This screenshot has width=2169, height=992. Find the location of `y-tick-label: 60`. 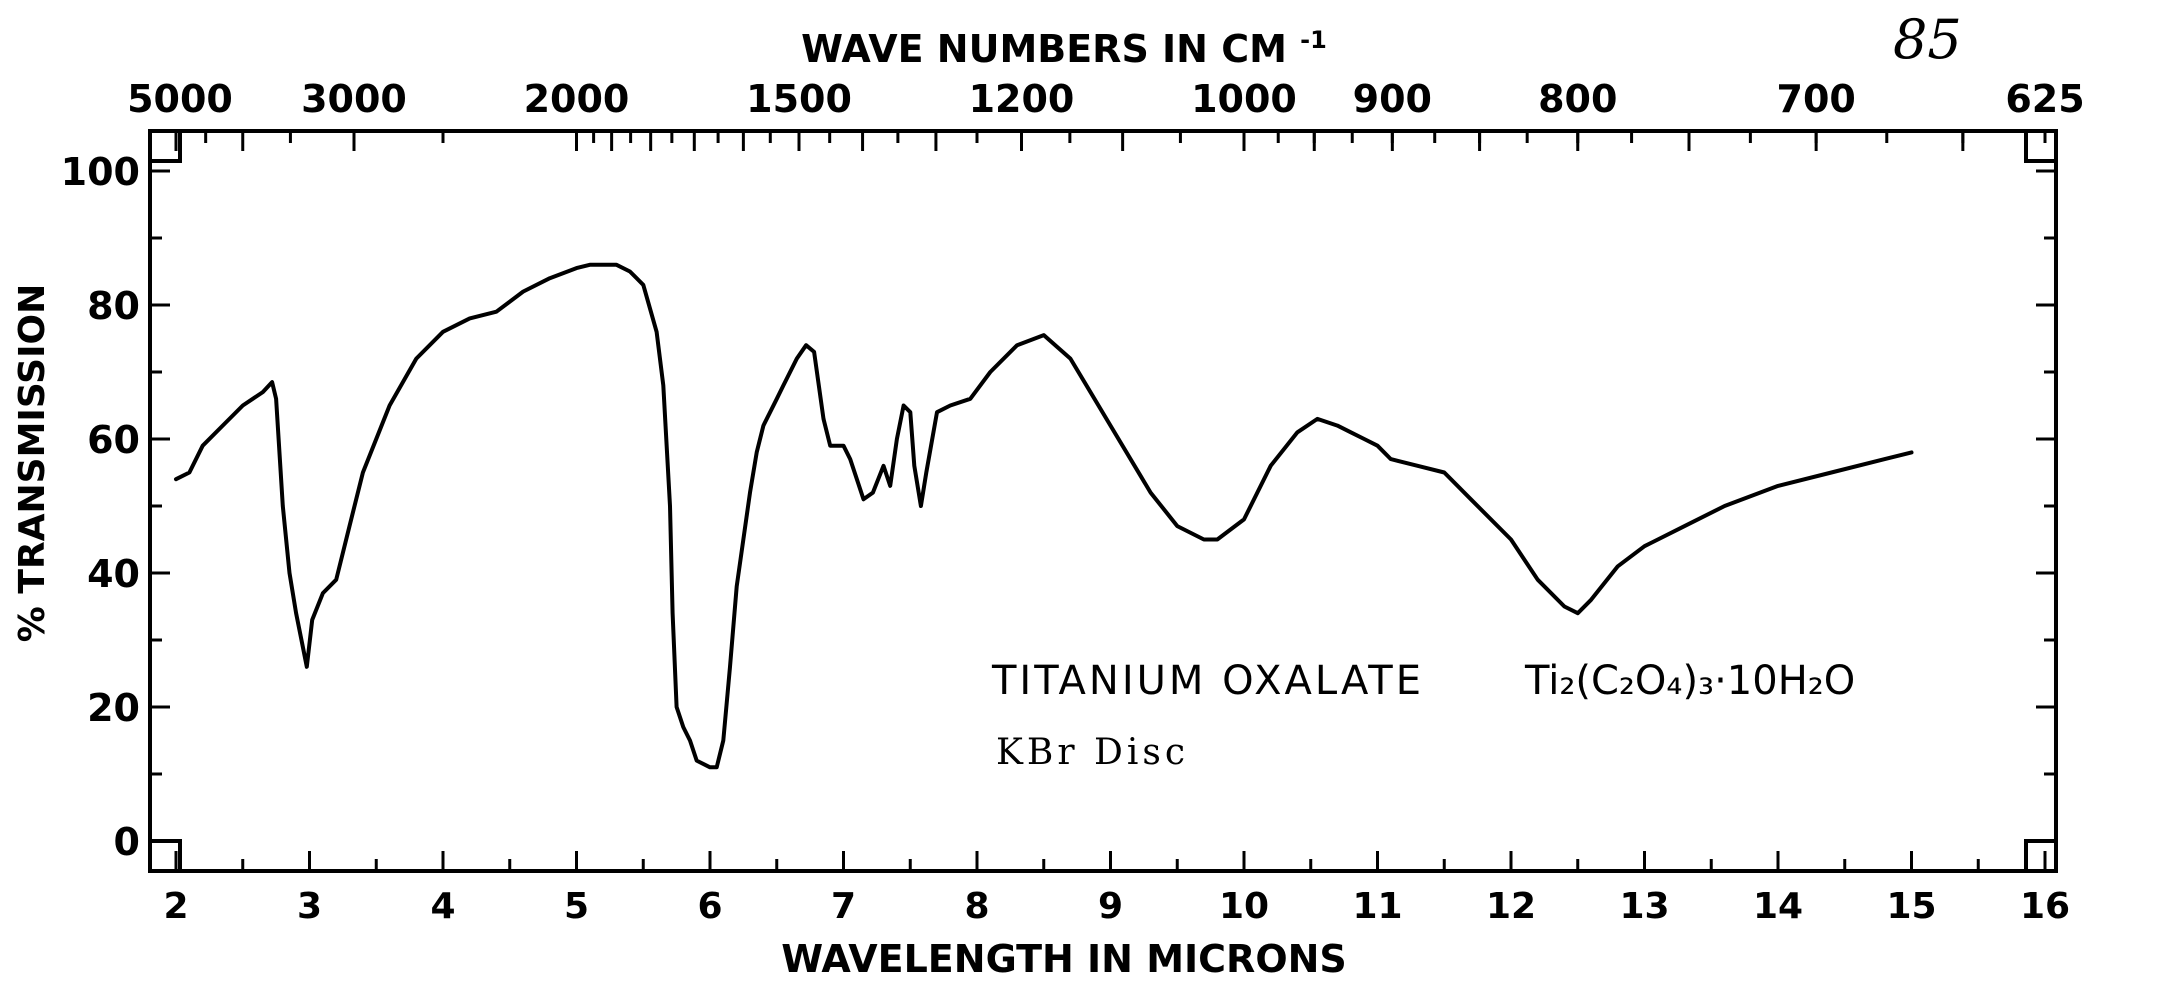

y-tick-label: 60 is located at coordinates (113, 440).